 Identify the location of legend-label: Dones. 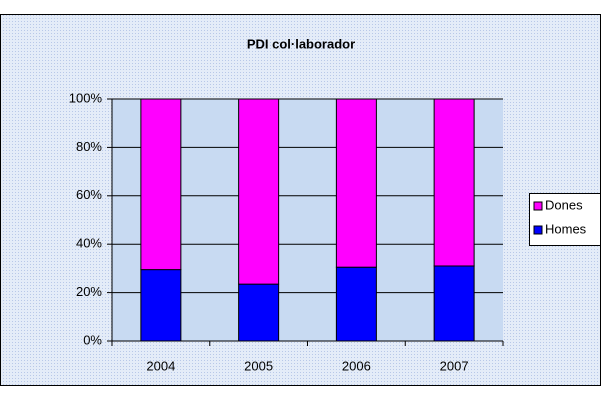
(564, 204).